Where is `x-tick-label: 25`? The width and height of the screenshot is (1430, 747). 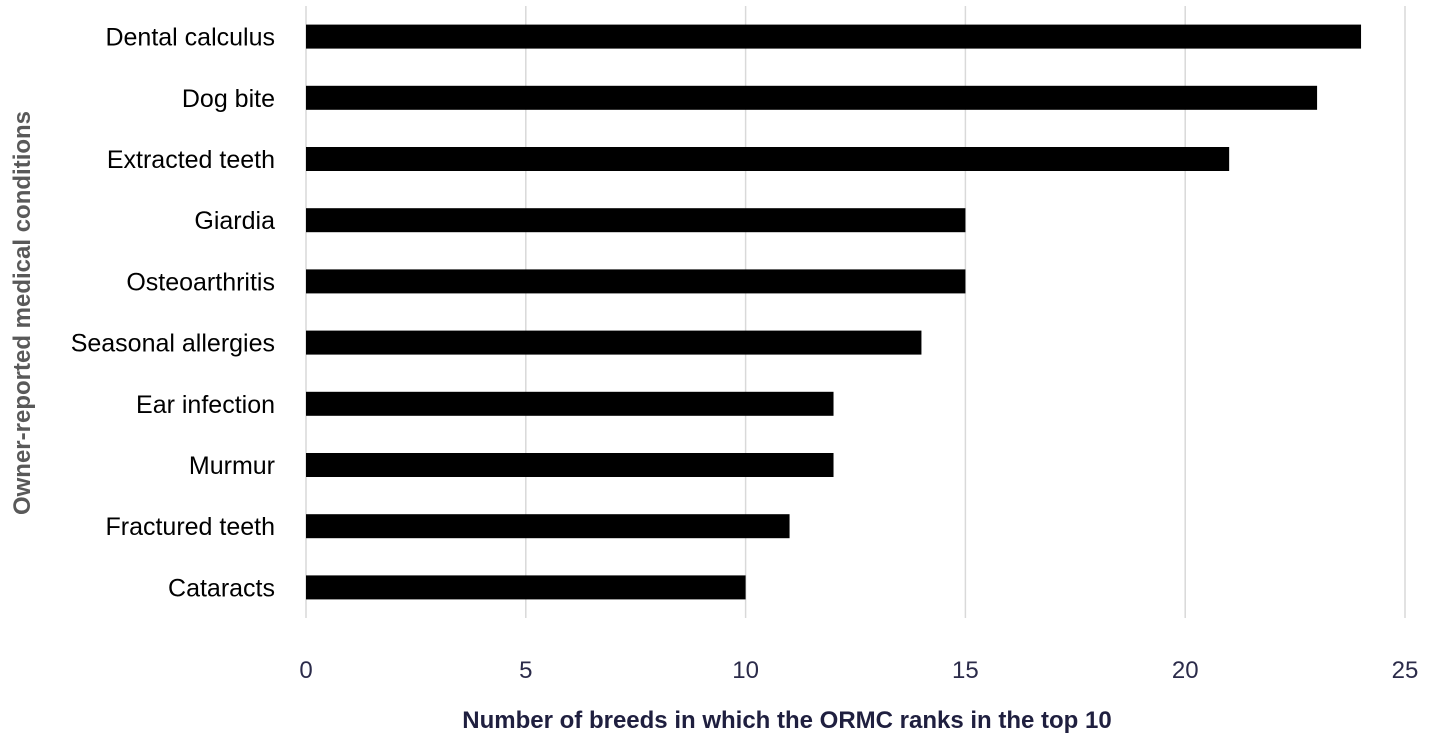 x-tick-label: 25 is located at coordinates (1405, 670).